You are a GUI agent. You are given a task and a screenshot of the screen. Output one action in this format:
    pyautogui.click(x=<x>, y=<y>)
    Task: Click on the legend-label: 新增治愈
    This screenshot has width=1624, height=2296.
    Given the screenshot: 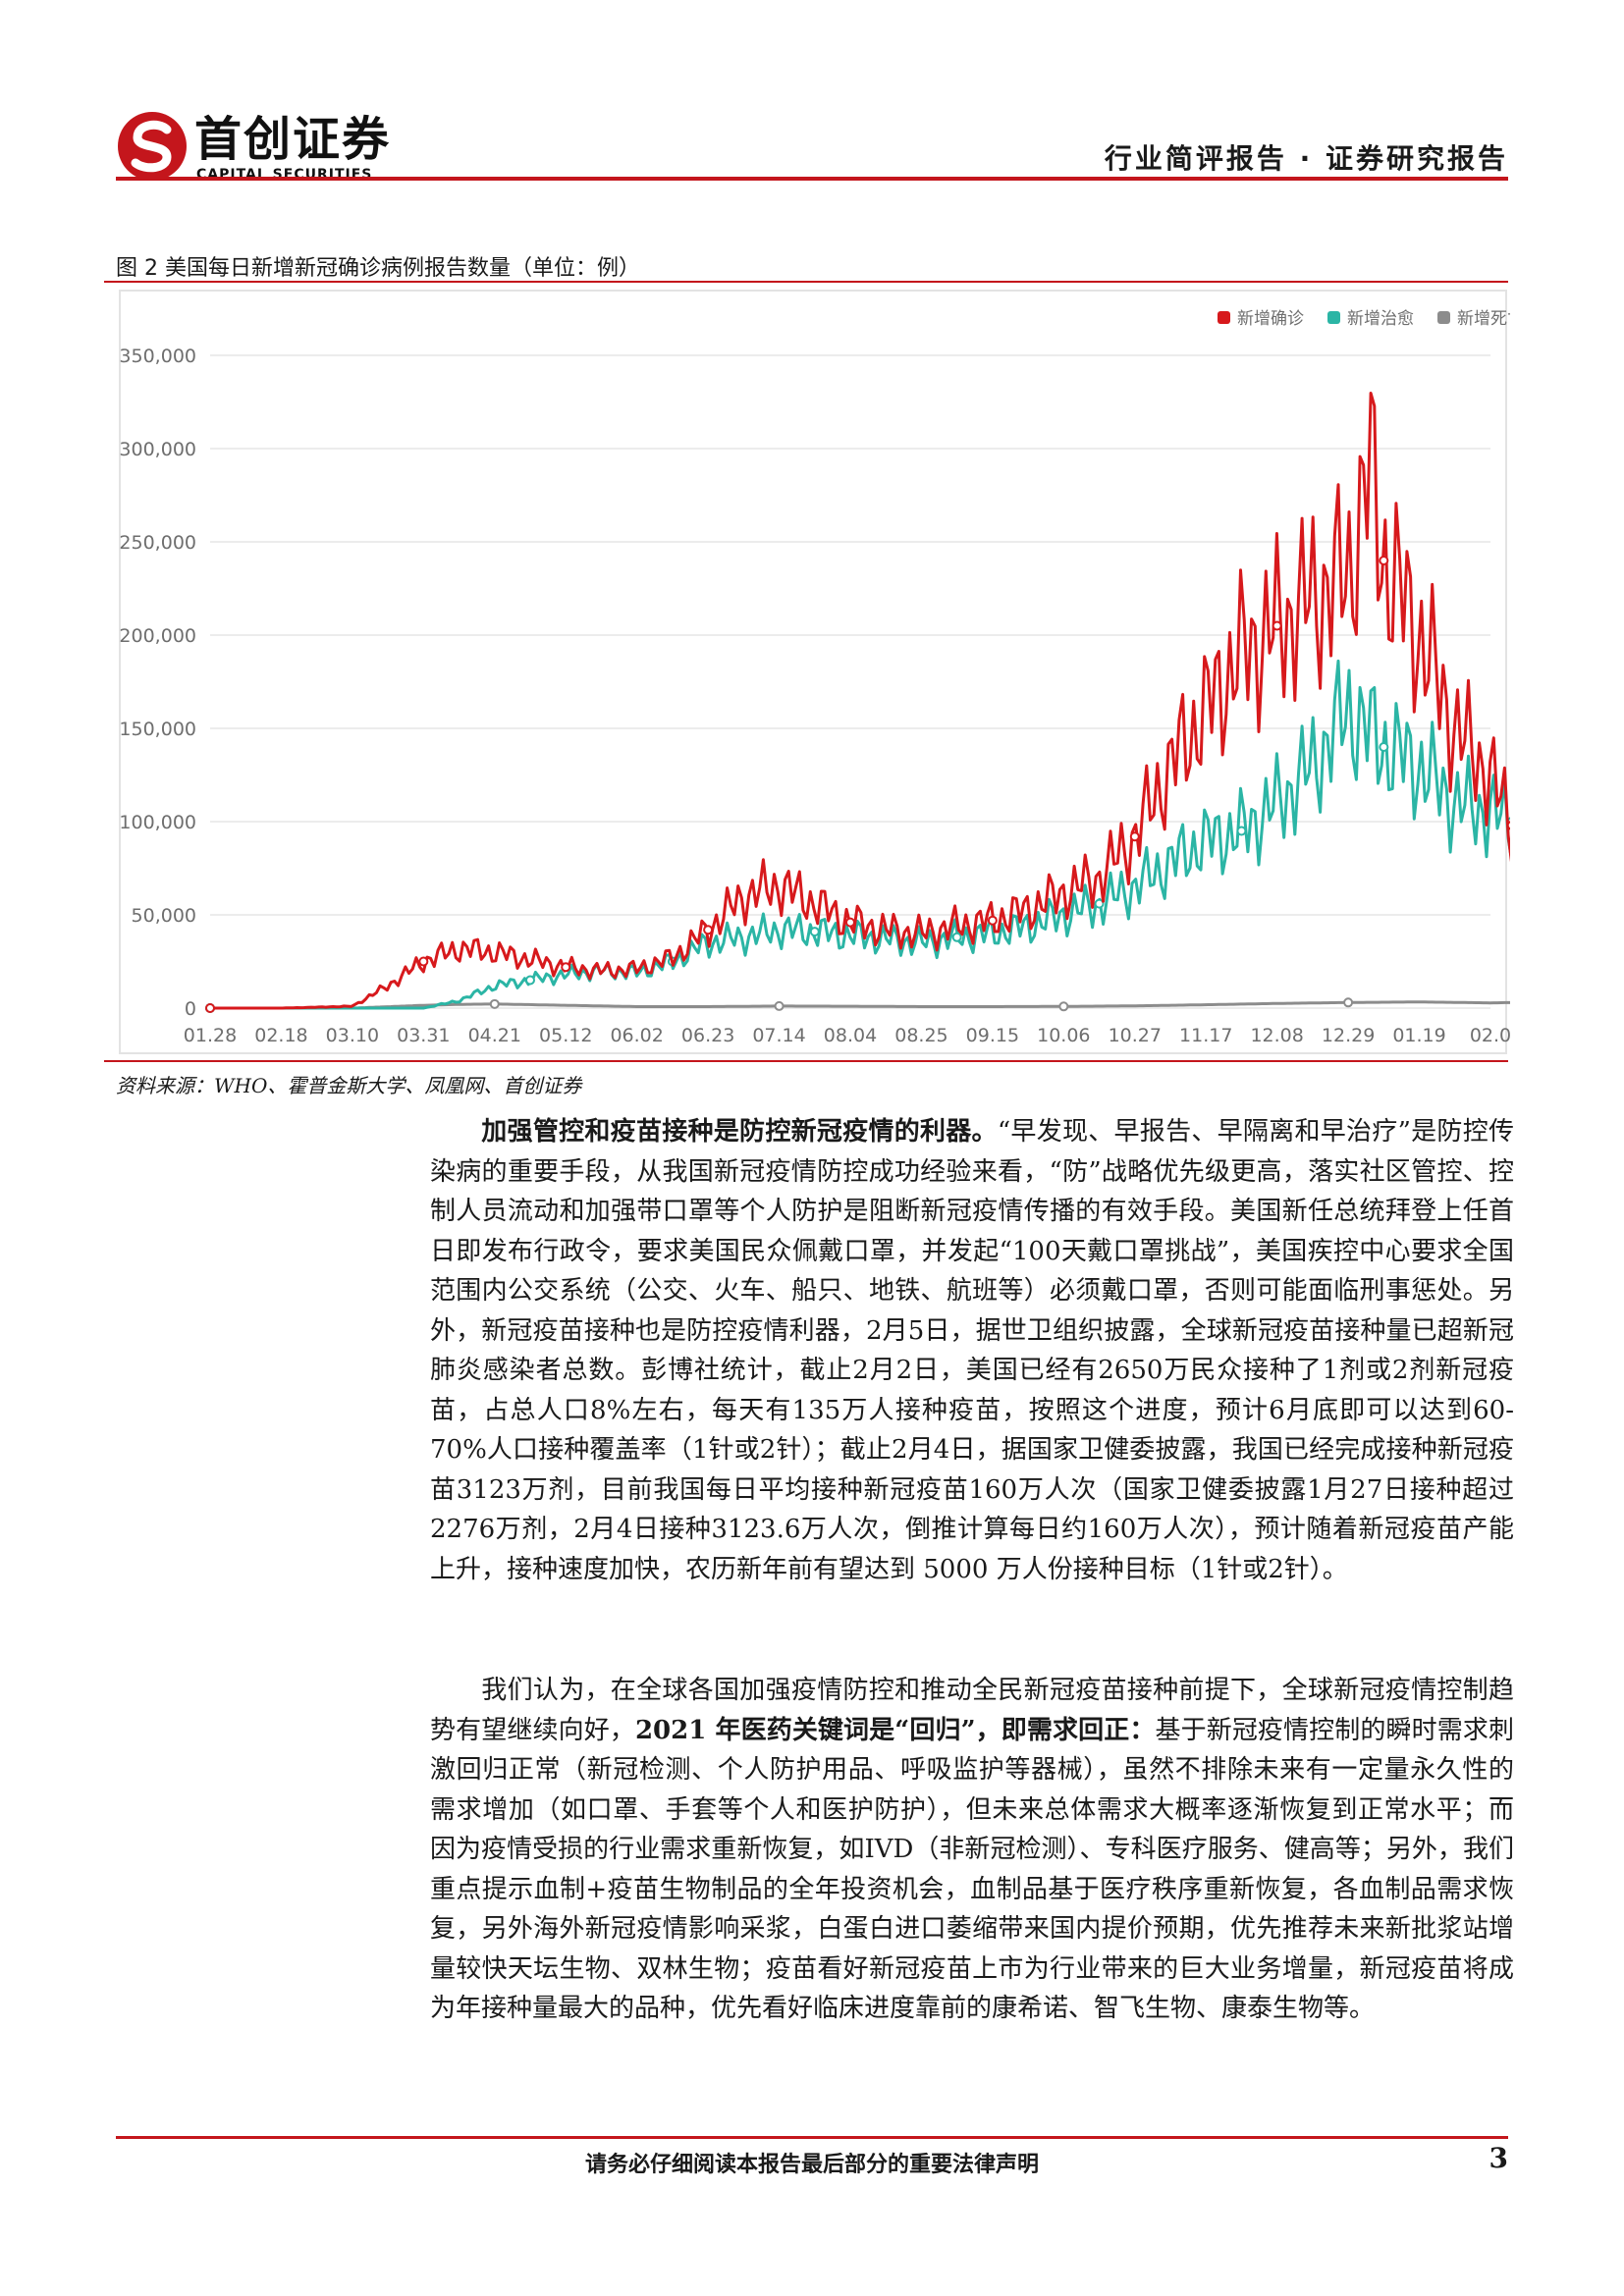 What is the action you would take?
    pyautogui.click(x=1380, y=319)
    